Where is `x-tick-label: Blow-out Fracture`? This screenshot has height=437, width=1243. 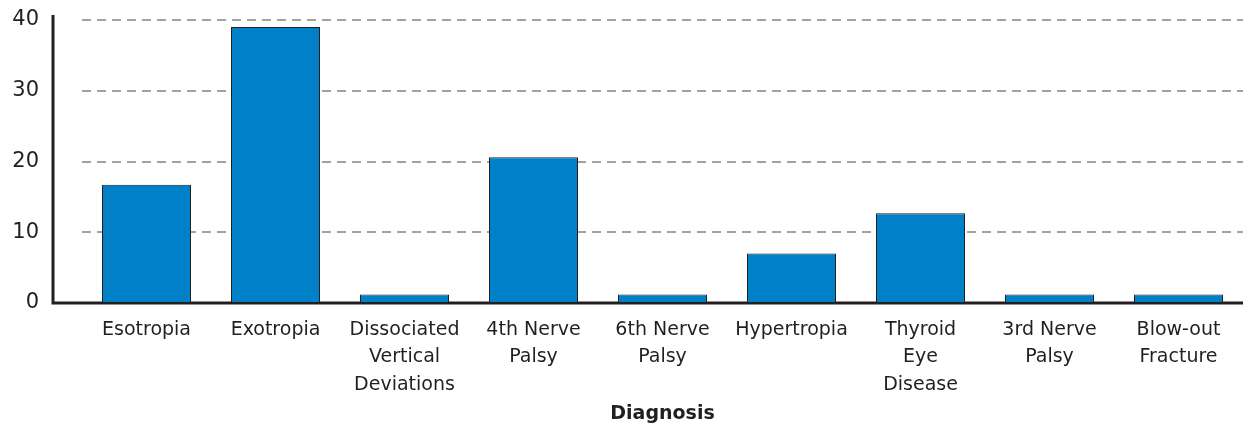
x-tick-label: Blow-out Fracture is located at coordinates (1178, 341).